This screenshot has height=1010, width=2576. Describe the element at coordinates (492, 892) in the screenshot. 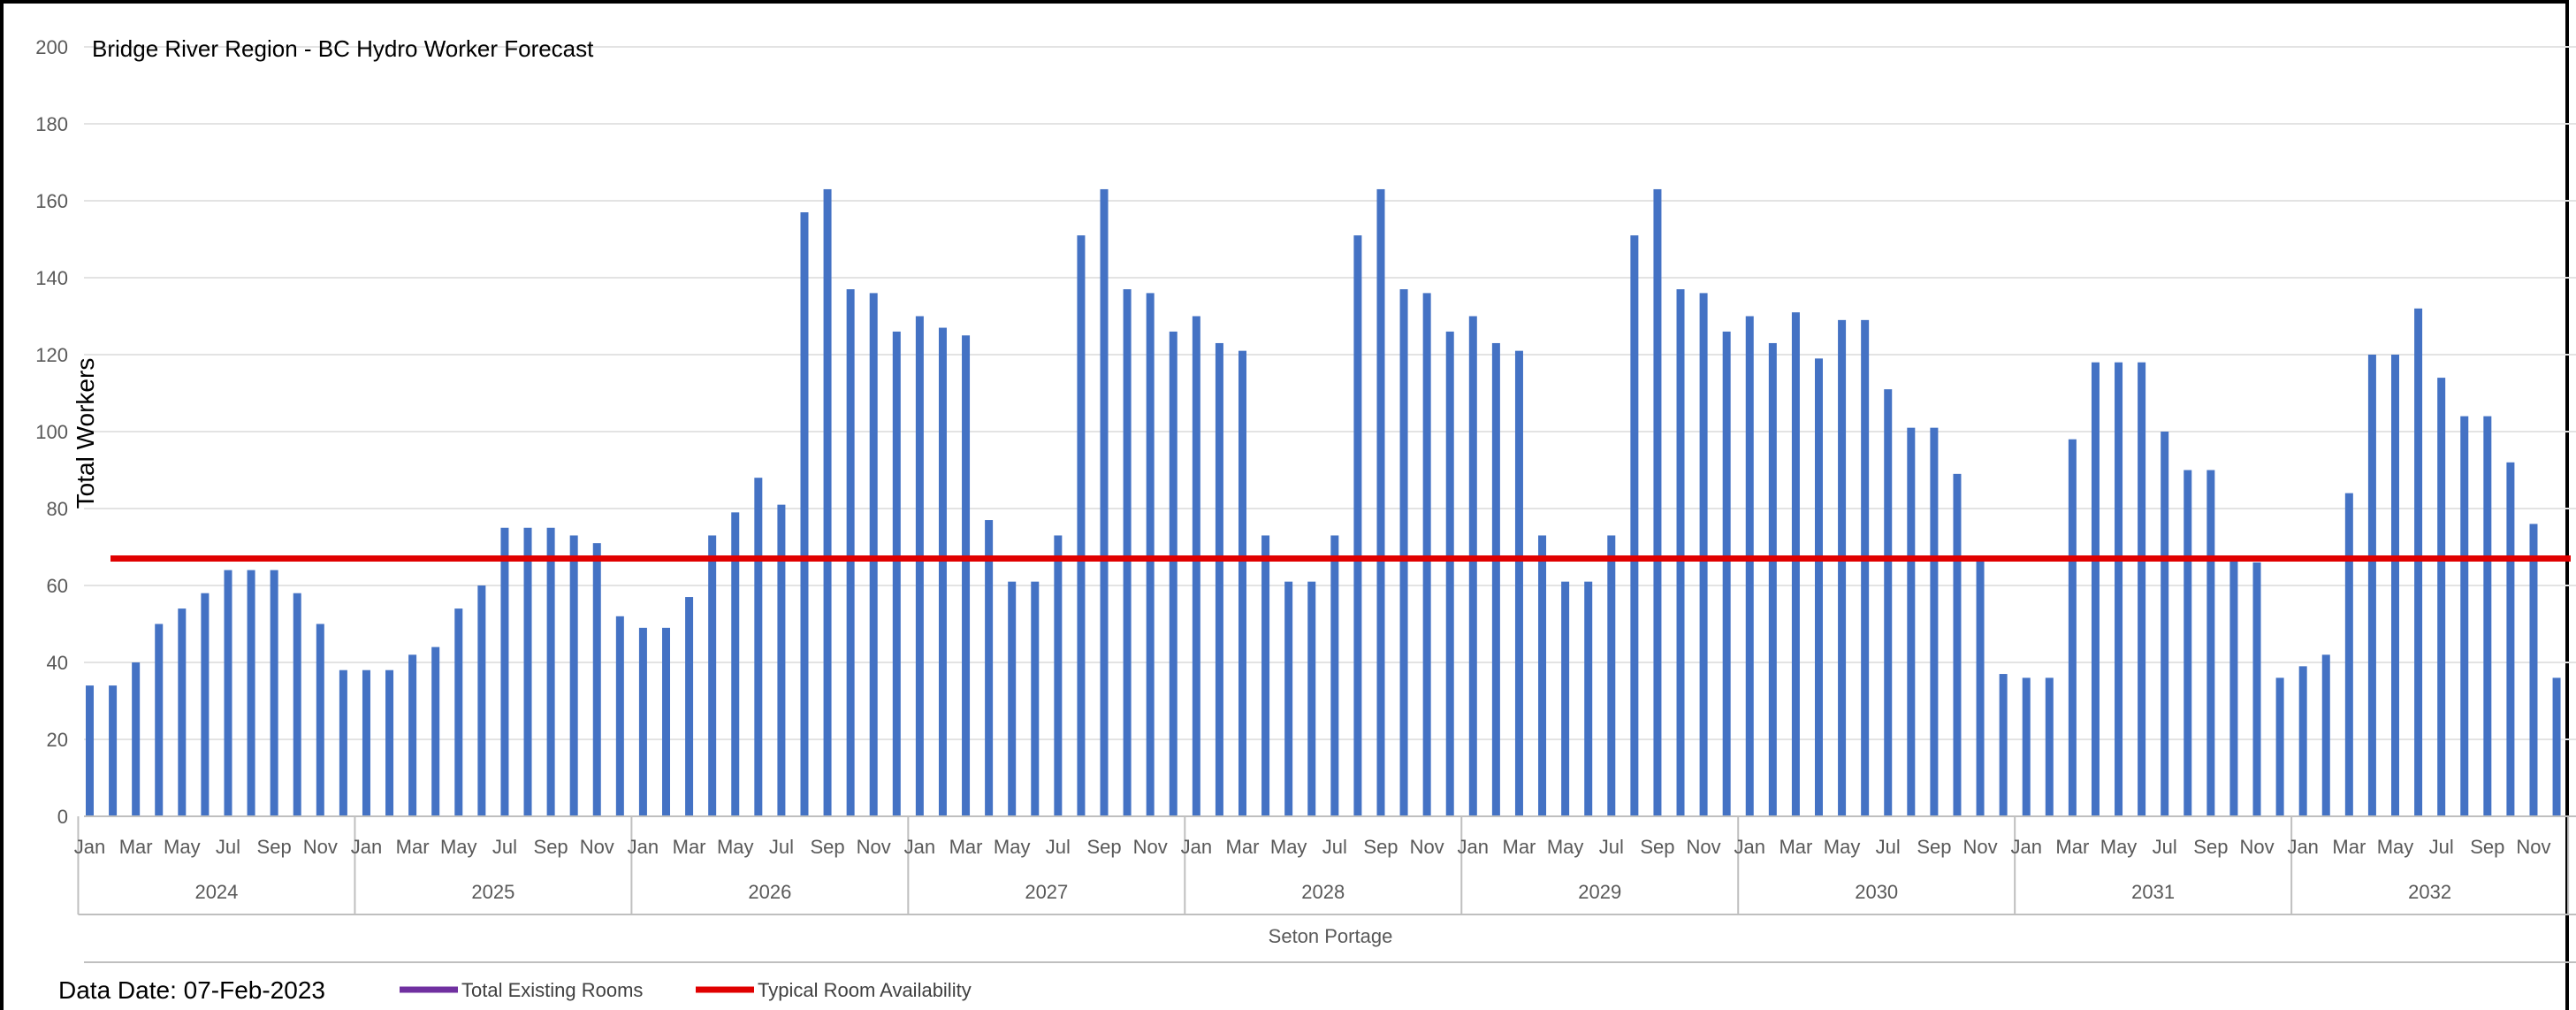

I see `x-year-label: 2025` at that location.